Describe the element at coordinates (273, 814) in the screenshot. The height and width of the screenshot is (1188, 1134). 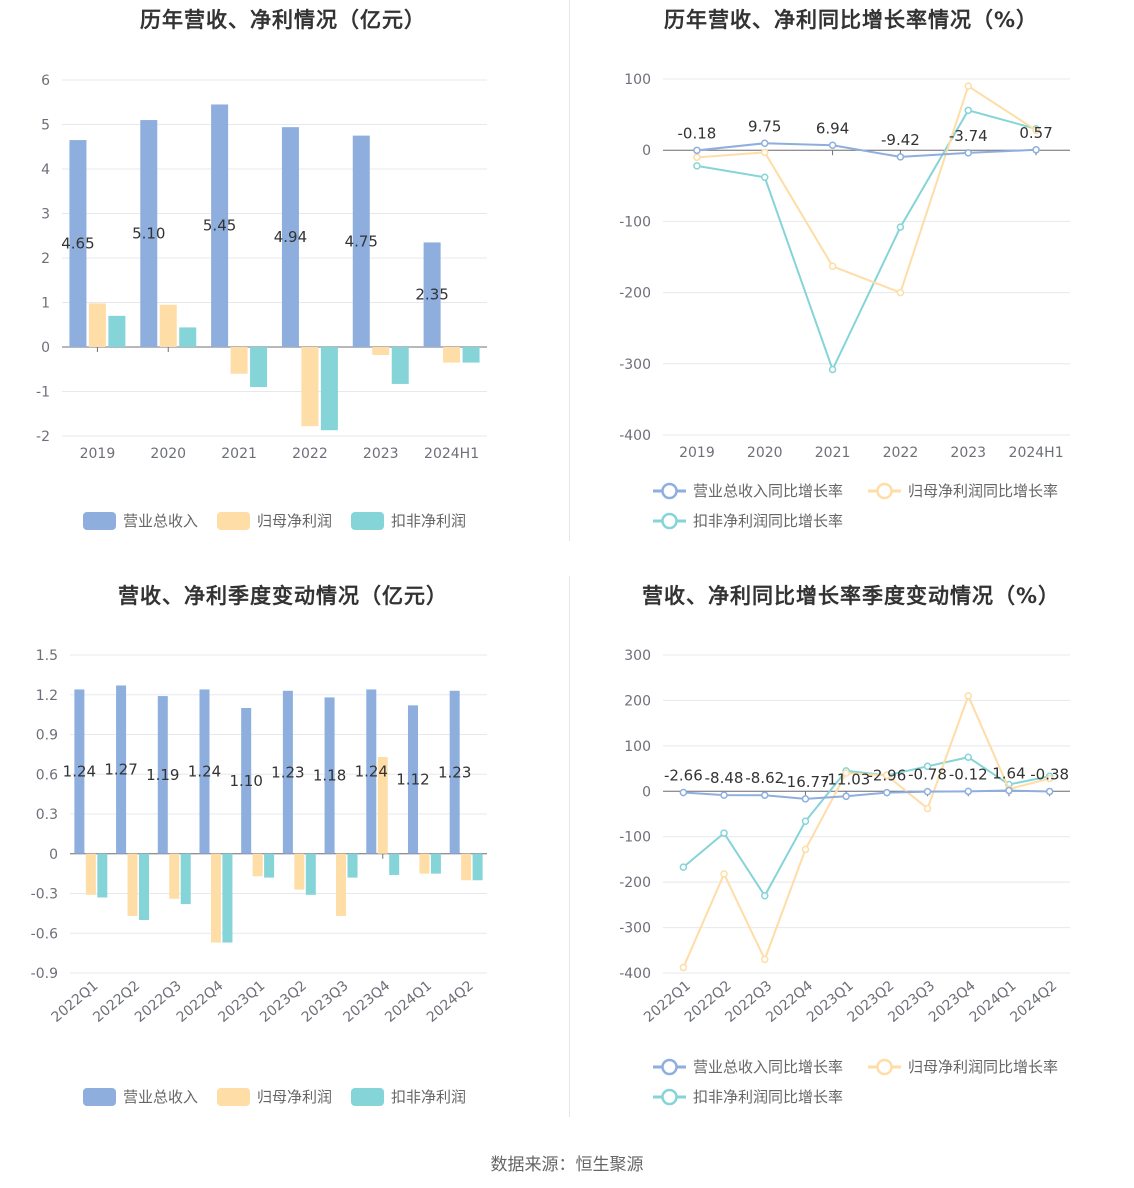
I see `bars: 1.24 1.27 1.19 1.24 1.10 1.23 1.18 1.24 1.12 1.23` at that location.